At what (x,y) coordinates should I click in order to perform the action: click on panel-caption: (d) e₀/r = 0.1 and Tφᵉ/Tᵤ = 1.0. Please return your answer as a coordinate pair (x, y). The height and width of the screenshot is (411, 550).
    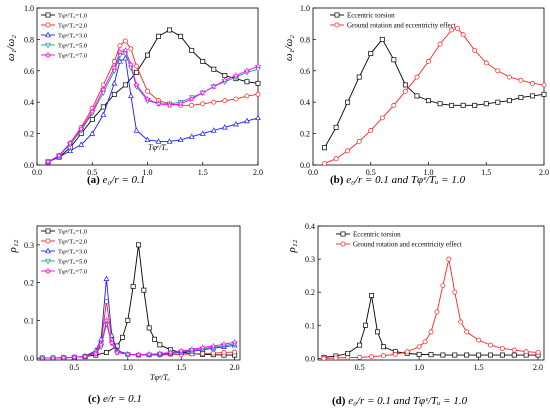
    Looking at the image, I should click on (400, 401).